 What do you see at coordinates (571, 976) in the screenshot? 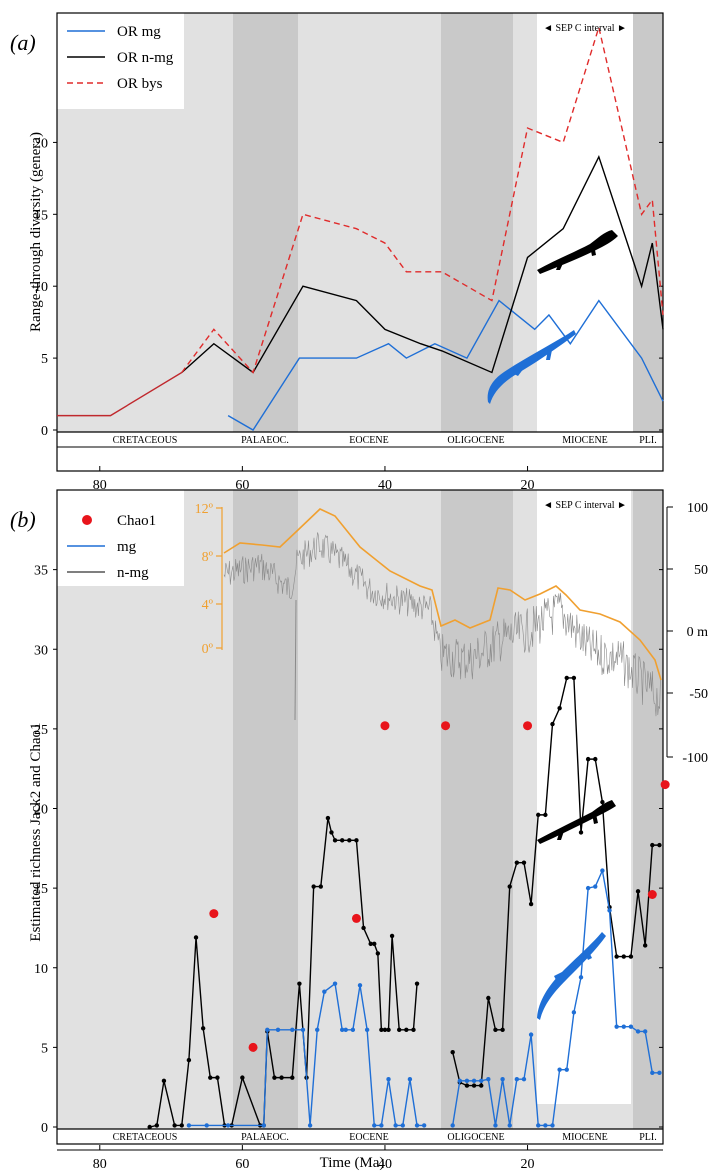
I see `marine-crocodile-silhouette-b` at bounding box center [571, 976].